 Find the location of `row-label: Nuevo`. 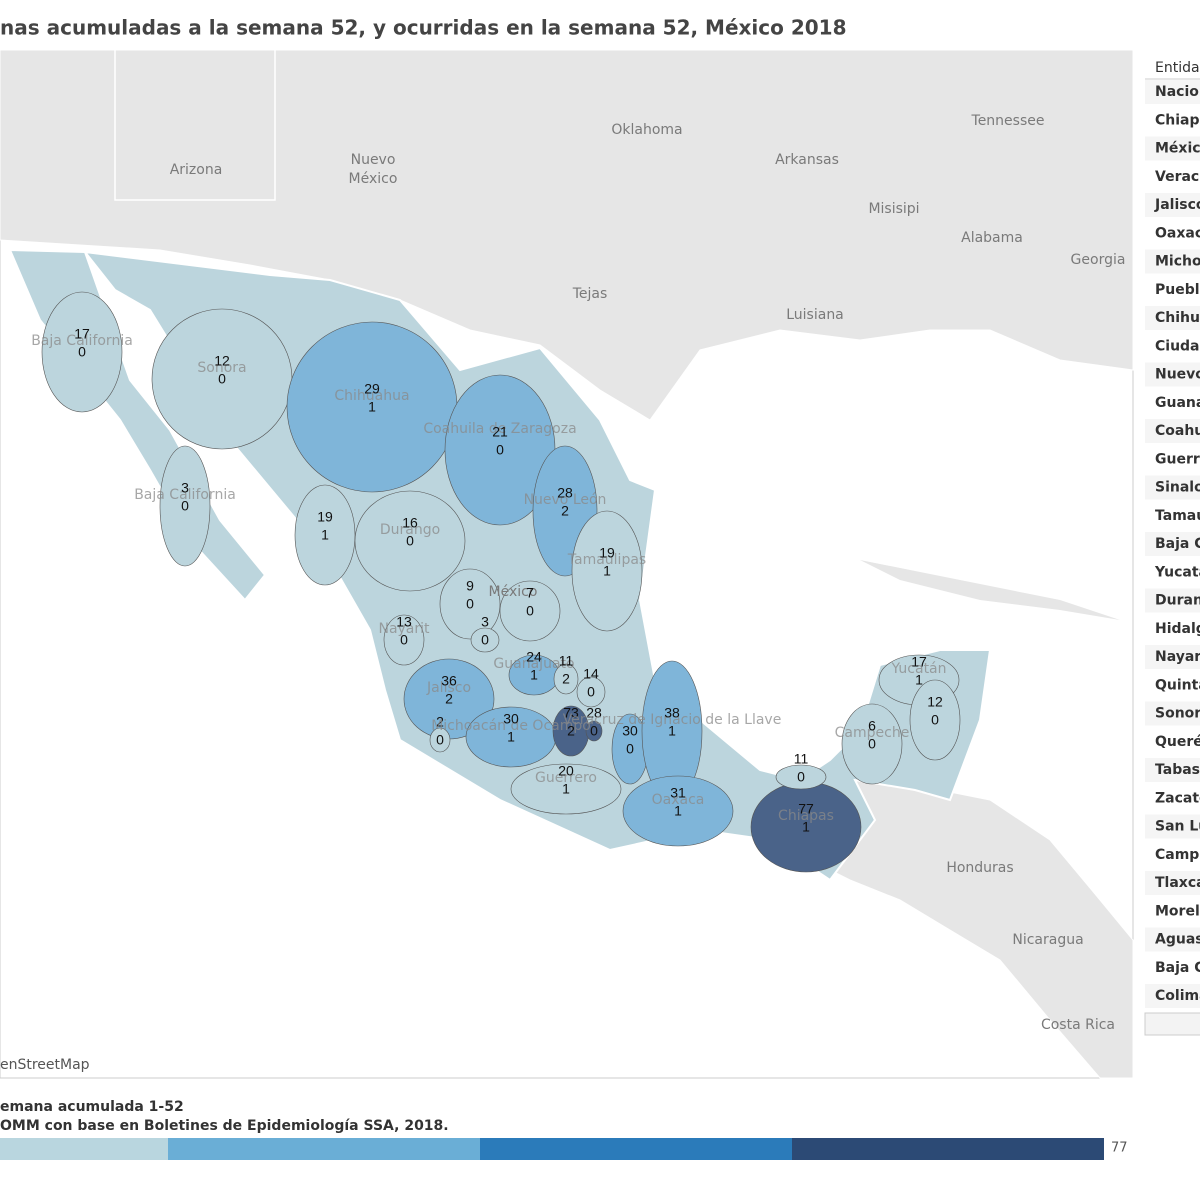

row-label: Nuevo is located at coordinates (1177, 375).